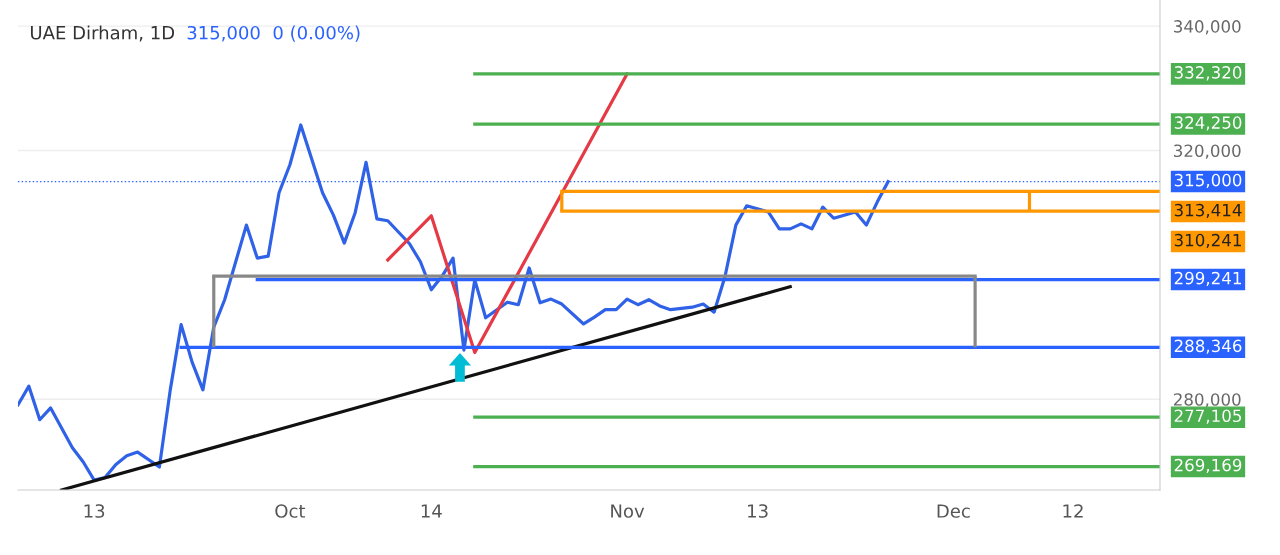  I want to click on y-tick-label: 340,000, so click(1207, 27).